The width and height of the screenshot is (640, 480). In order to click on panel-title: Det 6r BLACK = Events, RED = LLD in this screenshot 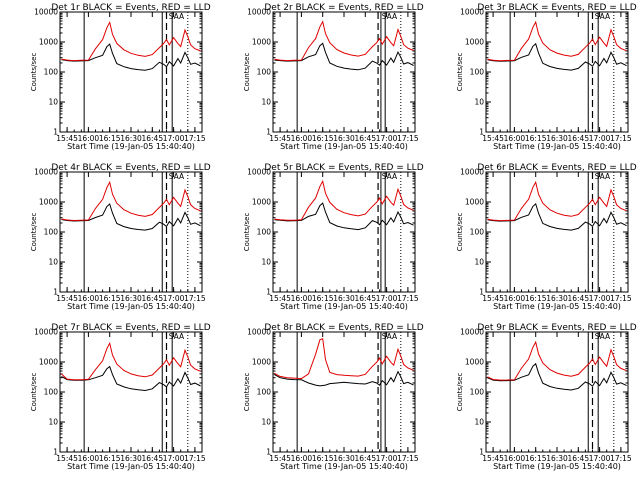, I will do `click(556, 168)`.